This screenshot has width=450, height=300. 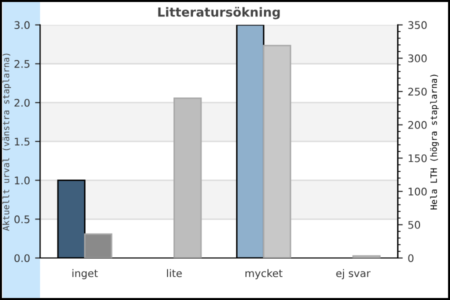 What do you see at coordinates (22, 258) in the screenshot?
I see `y-tick-label: 0.0` at bounding box center [22, 258].